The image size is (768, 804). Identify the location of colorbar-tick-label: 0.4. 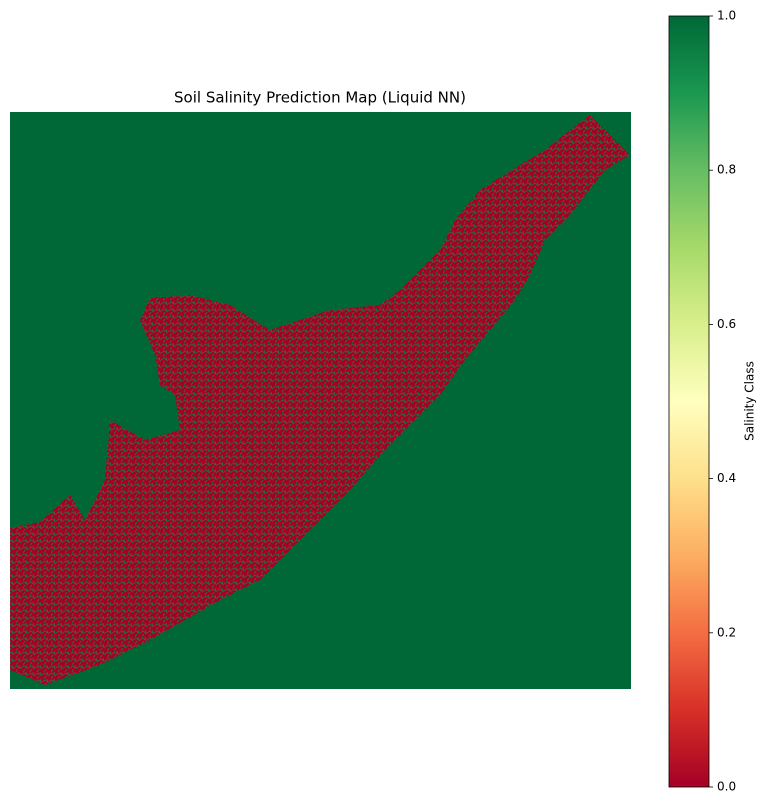
(726, 478).